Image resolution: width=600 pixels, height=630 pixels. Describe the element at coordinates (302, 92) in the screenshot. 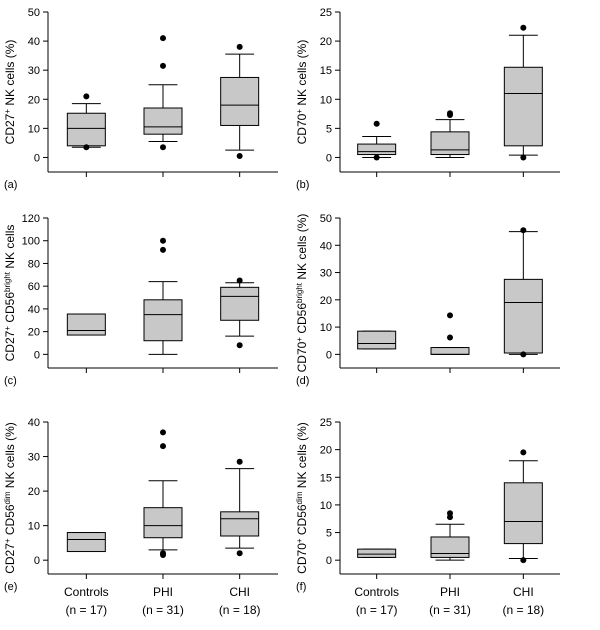

I see `y-axis-label: CD70+ NK cells (%)` at that location.